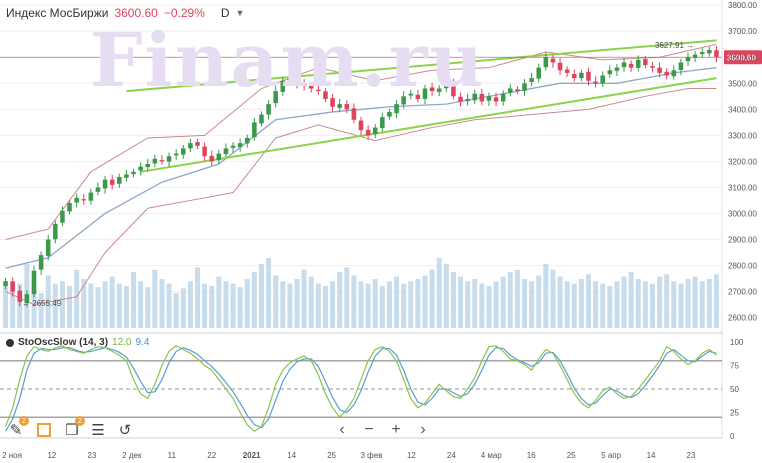 The width and height of the screenshot is (762, 463). Describe the element at coordinates (17, 428) in the screenshot. I see `draw-tool-button: ✎ 2` at that location.